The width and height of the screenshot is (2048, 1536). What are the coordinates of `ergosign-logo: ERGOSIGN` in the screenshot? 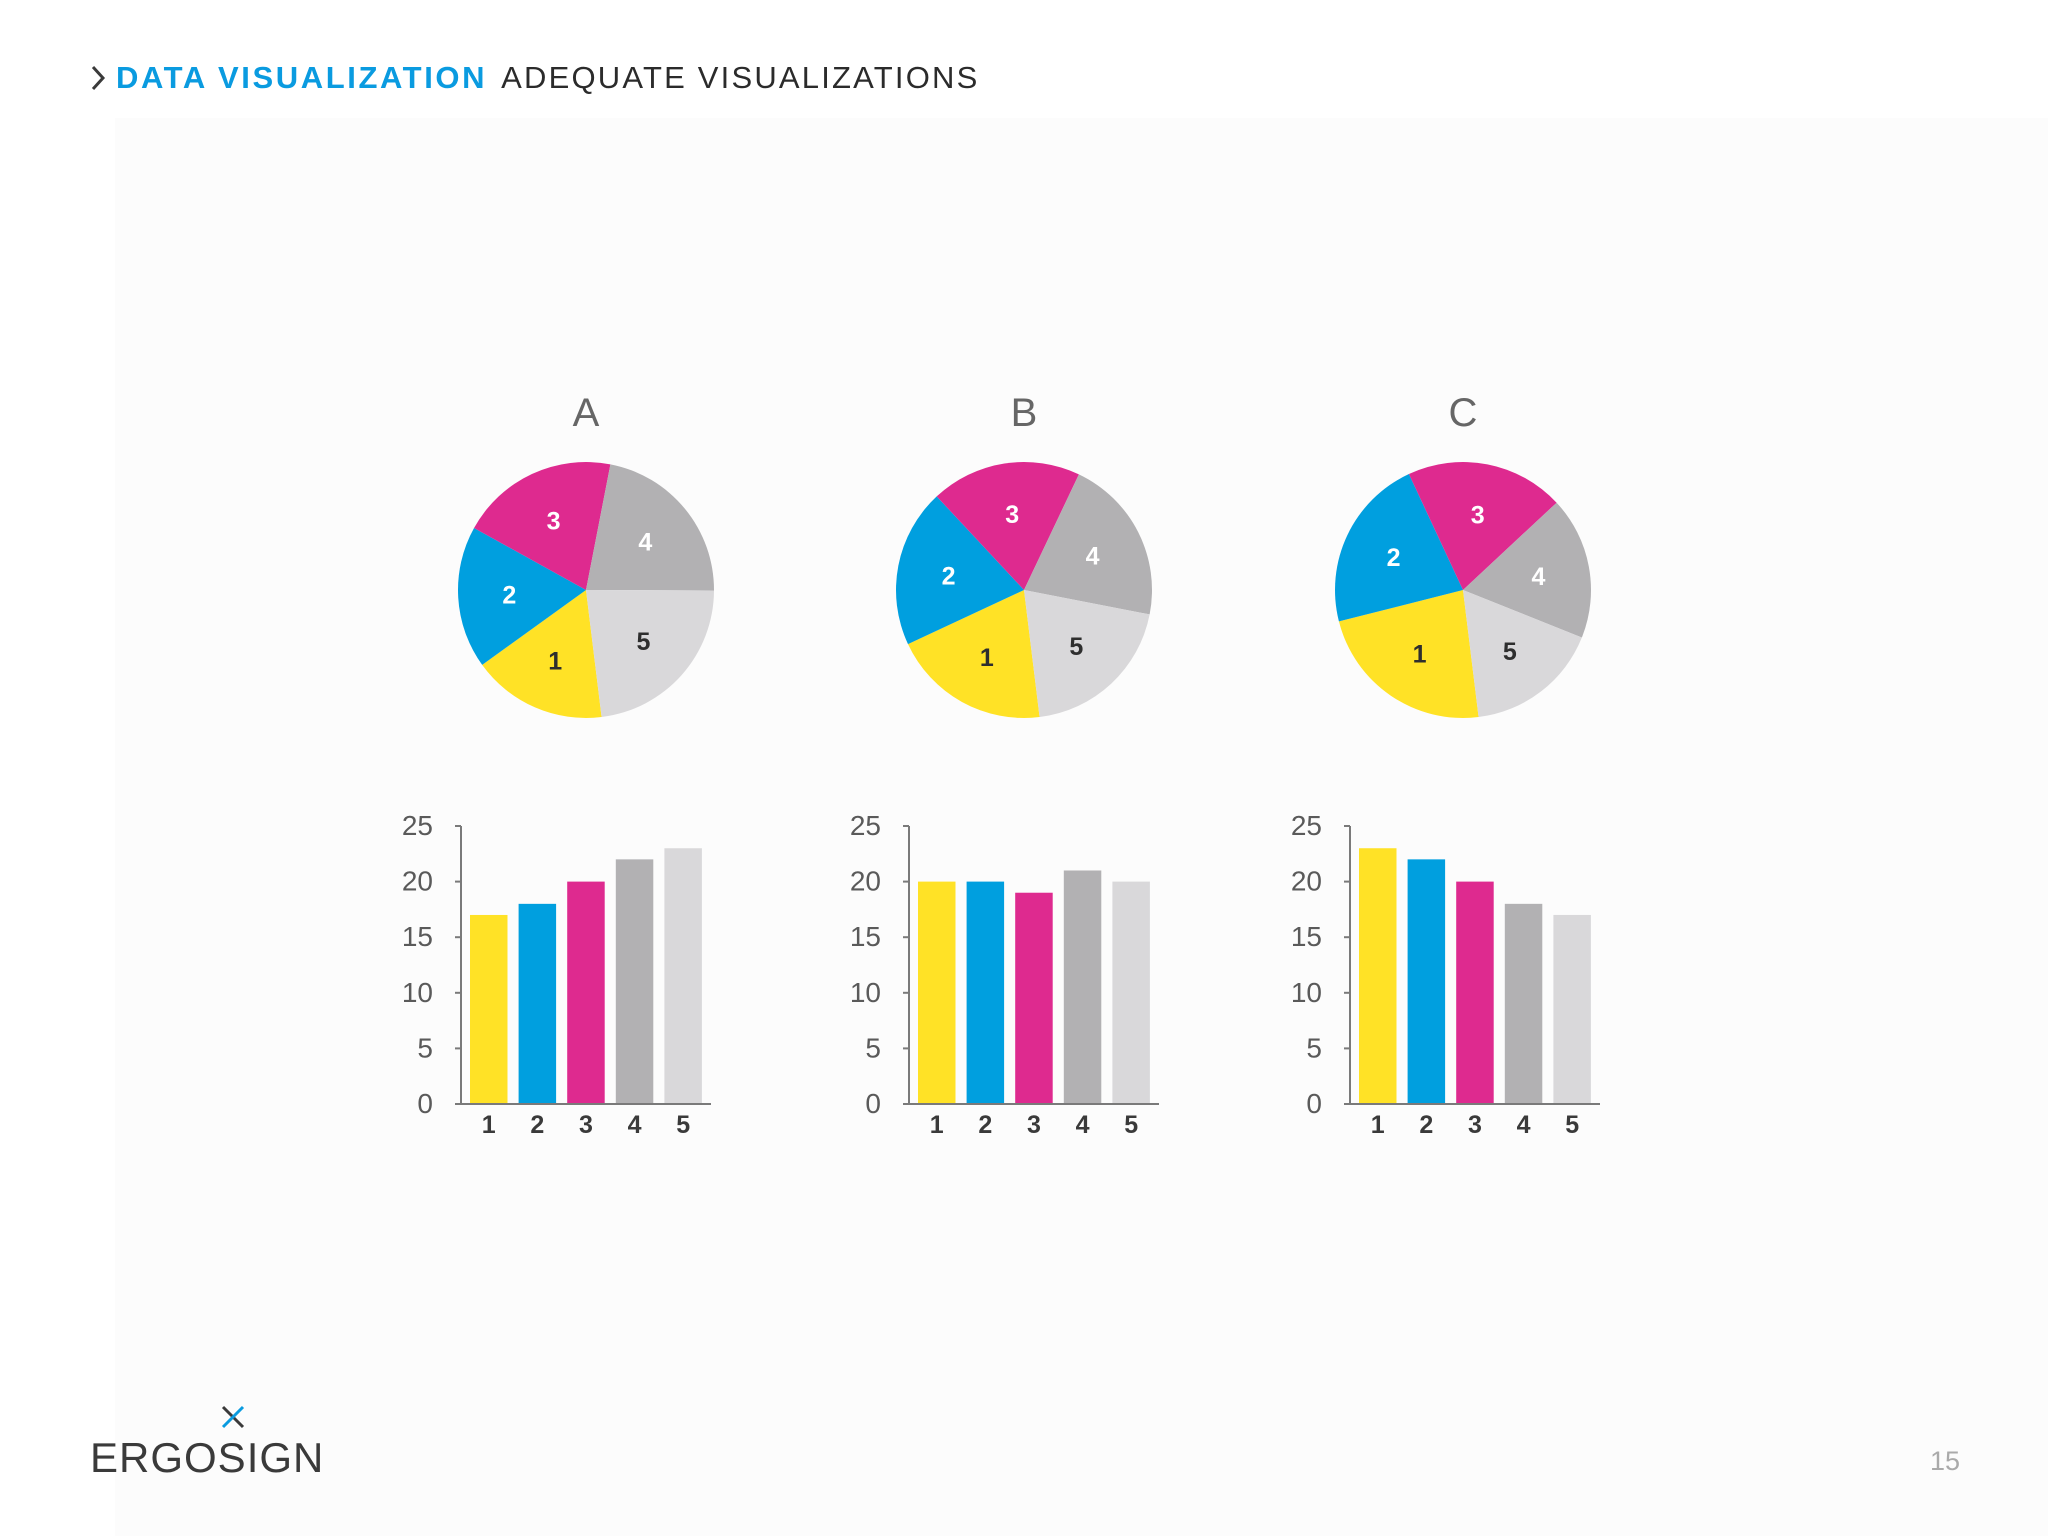 It's located at (206, 1442).